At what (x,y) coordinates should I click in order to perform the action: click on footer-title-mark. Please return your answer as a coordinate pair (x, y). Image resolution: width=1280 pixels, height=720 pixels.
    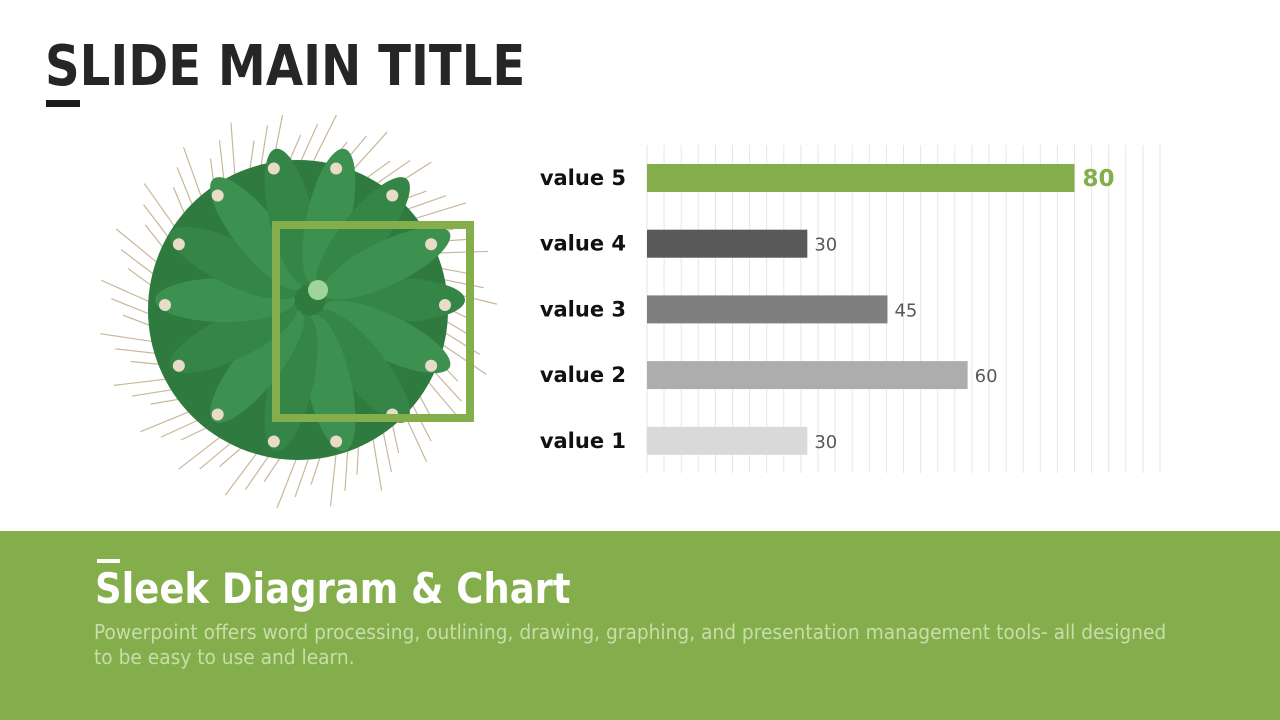
    Looking at the image, I should click on (108, 561).